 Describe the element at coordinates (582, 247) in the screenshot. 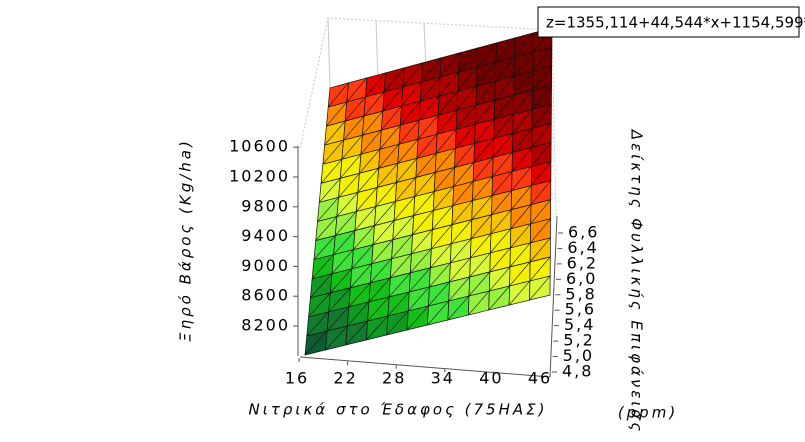

I see `y-tick-label: 6,4` at that location.